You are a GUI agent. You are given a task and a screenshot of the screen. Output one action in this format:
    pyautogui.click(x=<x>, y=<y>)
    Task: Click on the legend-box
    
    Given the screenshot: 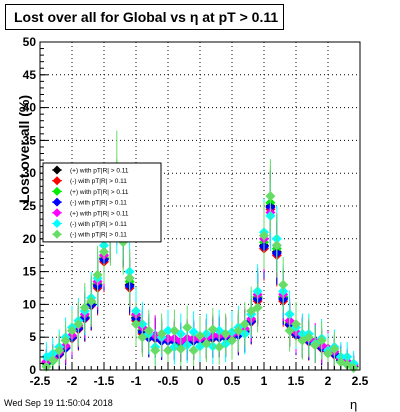 What is the action you would take?
    pyautogui.click(x=102, y=202)
    